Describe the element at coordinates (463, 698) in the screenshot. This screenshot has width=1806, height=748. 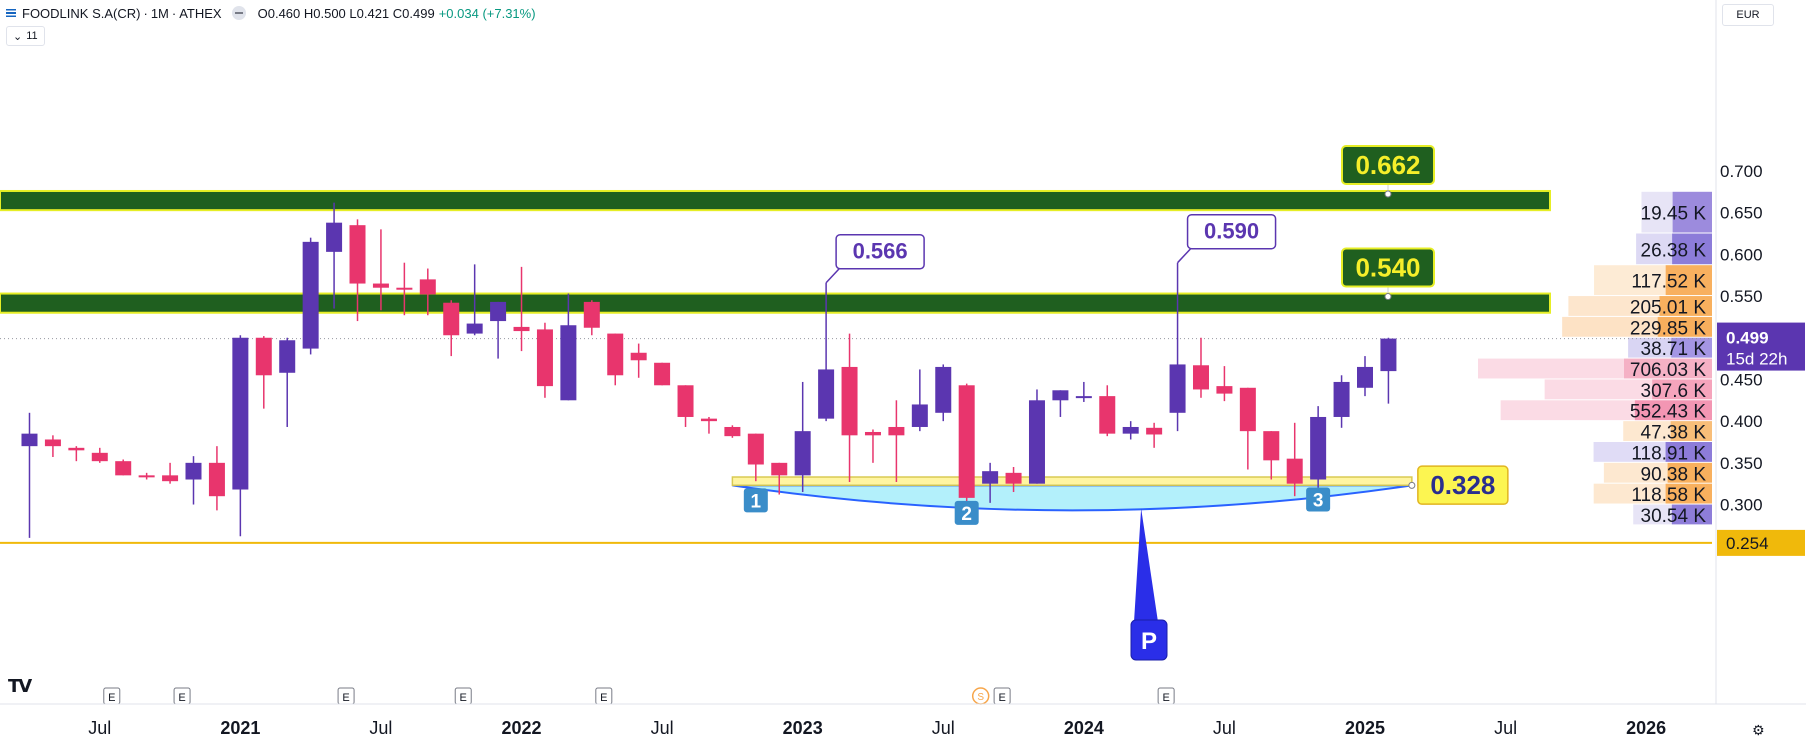
I see `earnings-marker-letter: E` at that location.